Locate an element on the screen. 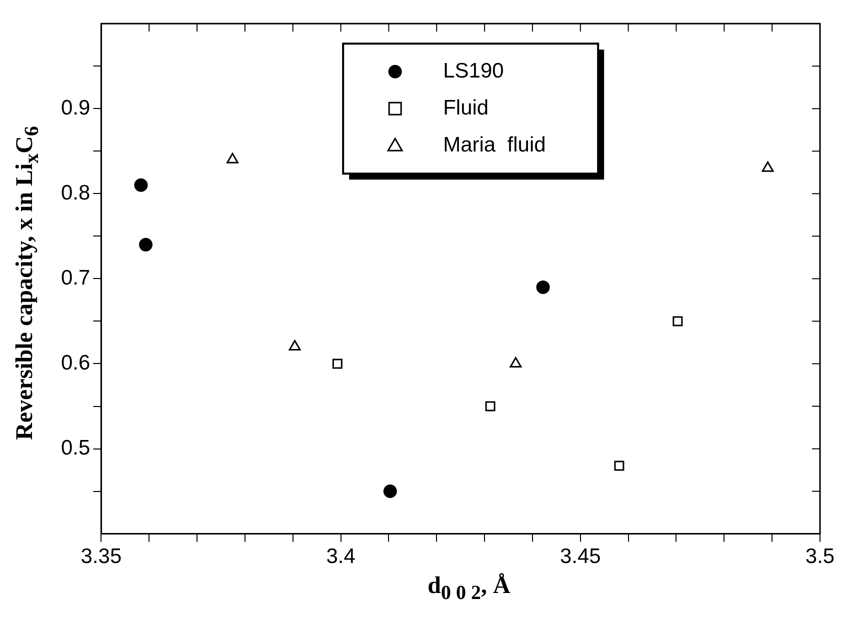 The height and width of the screenshot is (628, 848). x-tick-label: 3.4 is located at coordinates (341, 556).